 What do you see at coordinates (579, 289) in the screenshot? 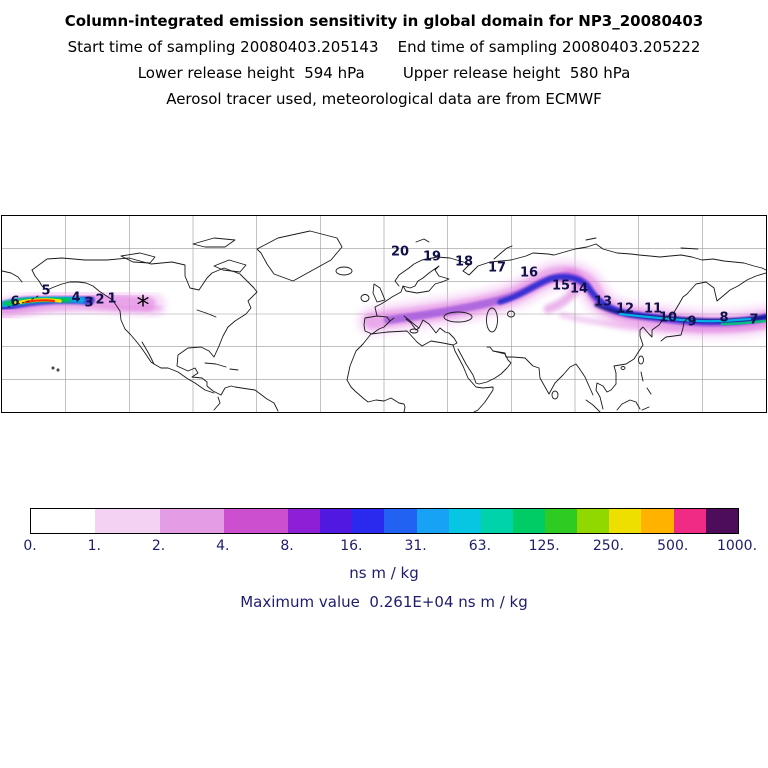
I see `trajectory-day-marker: 14` at bounding box center [579, 289].